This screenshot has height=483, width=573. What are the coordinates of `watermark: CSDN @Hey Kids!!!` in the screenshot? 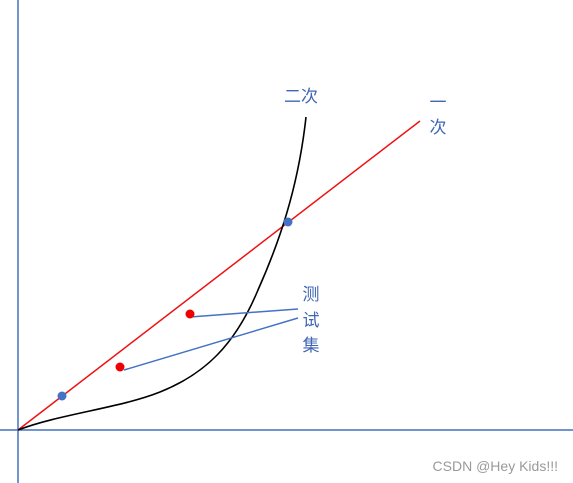 It's located at (495, 466).